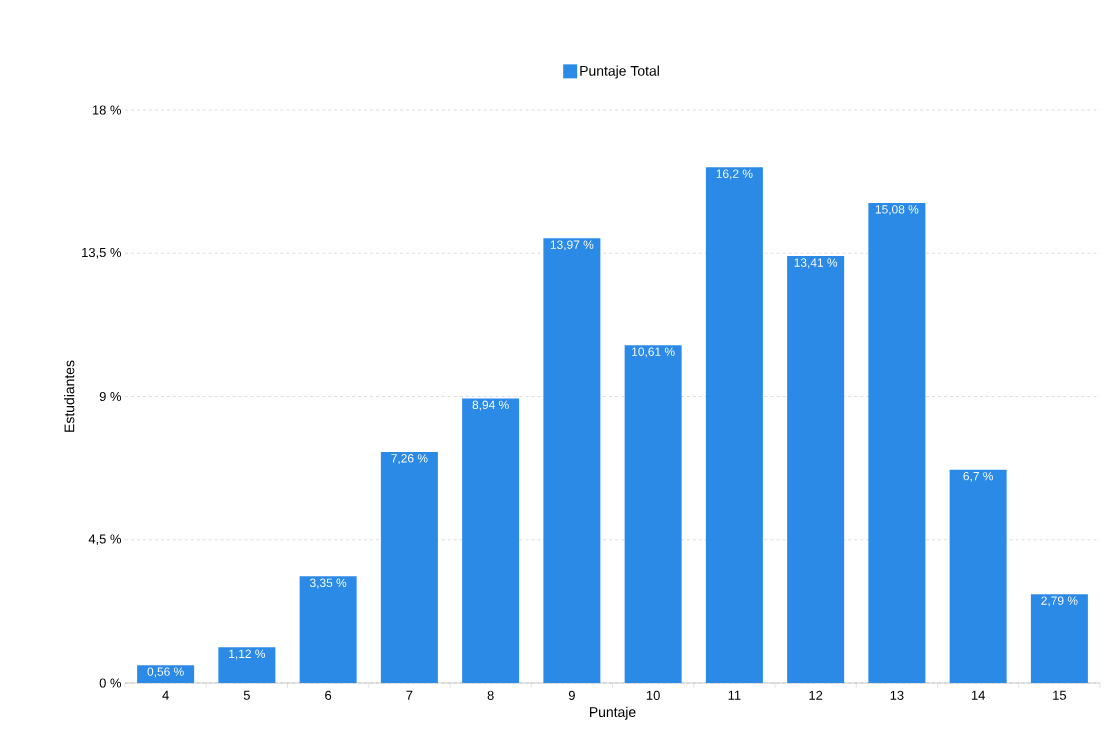  What do you see at coordinates (1059, 601) in the screenshot?
I see `data-label: 2,79 %` at bounding box center [1059, 601].